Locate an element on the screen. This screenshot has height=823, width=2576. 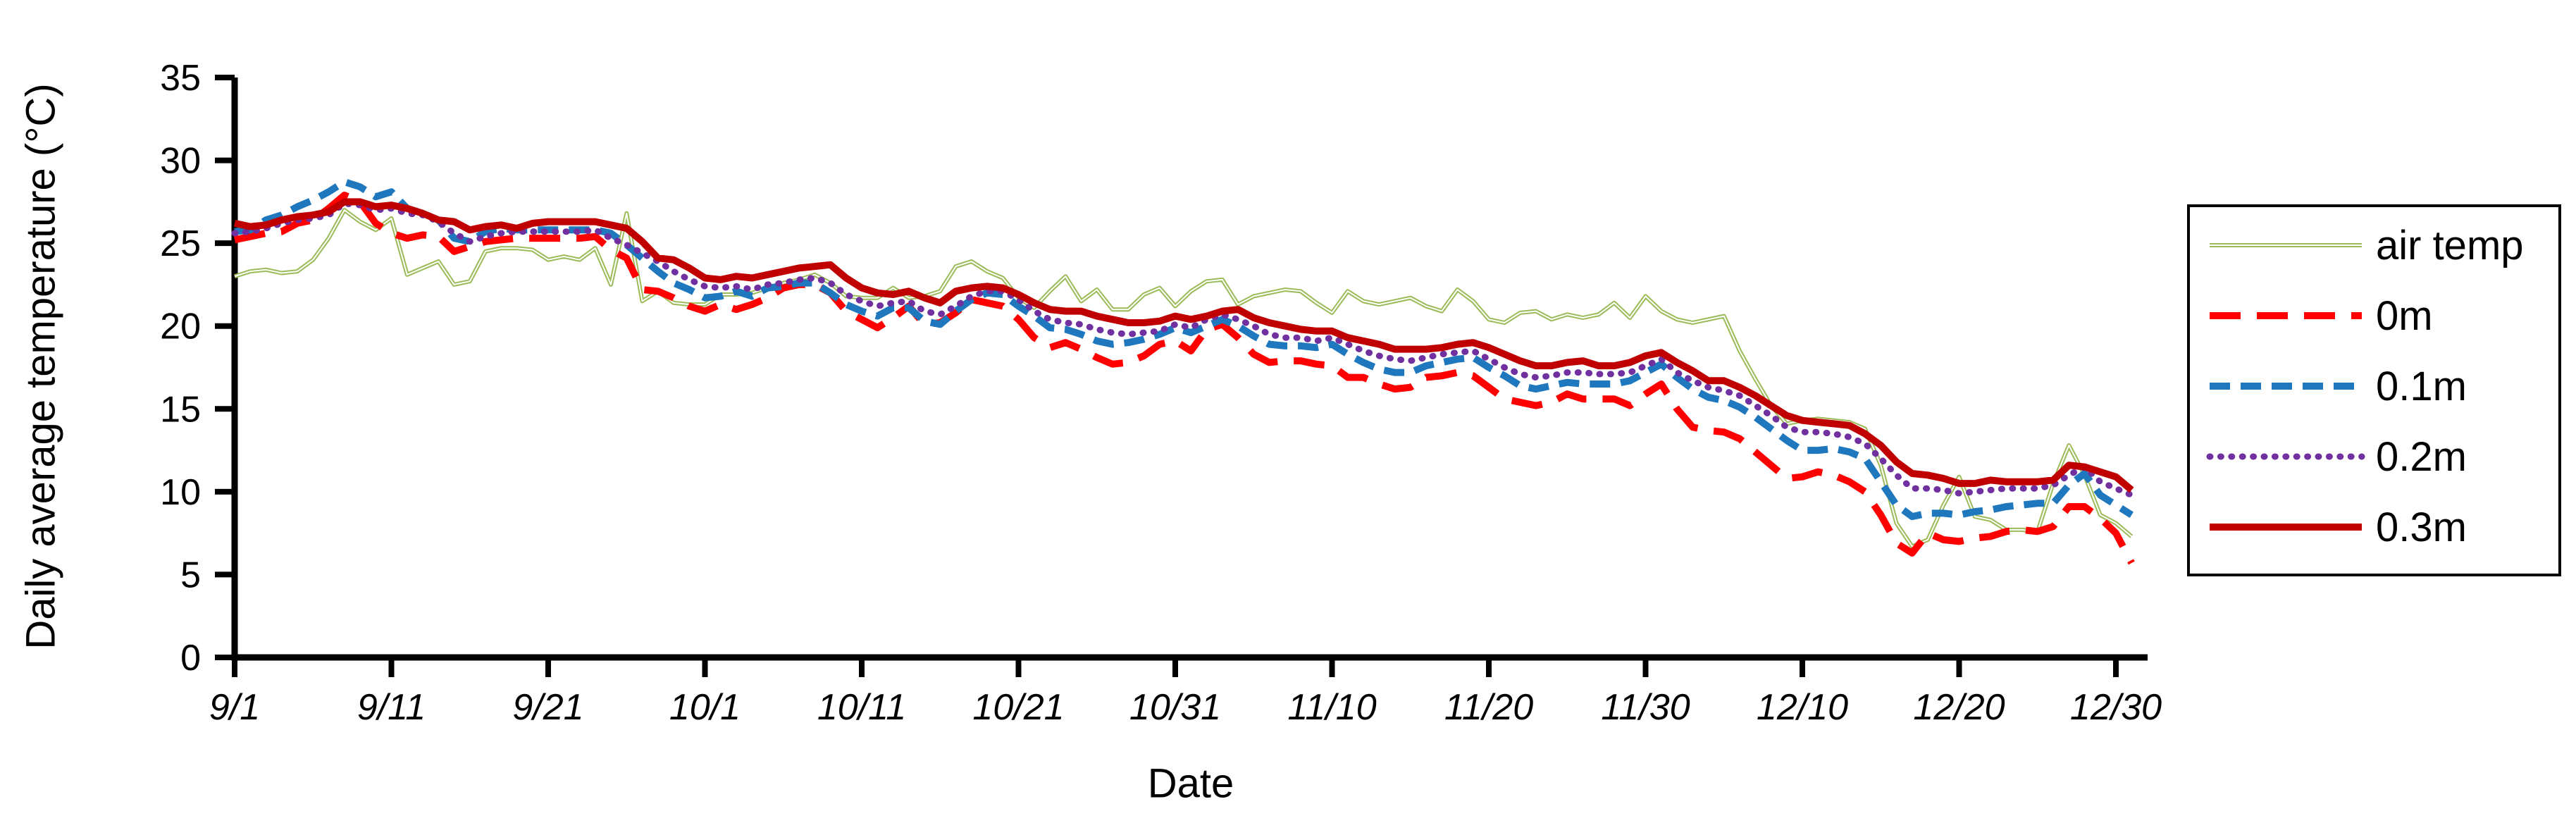
y-tick-label: 5 is located at coordinates (191, 575).